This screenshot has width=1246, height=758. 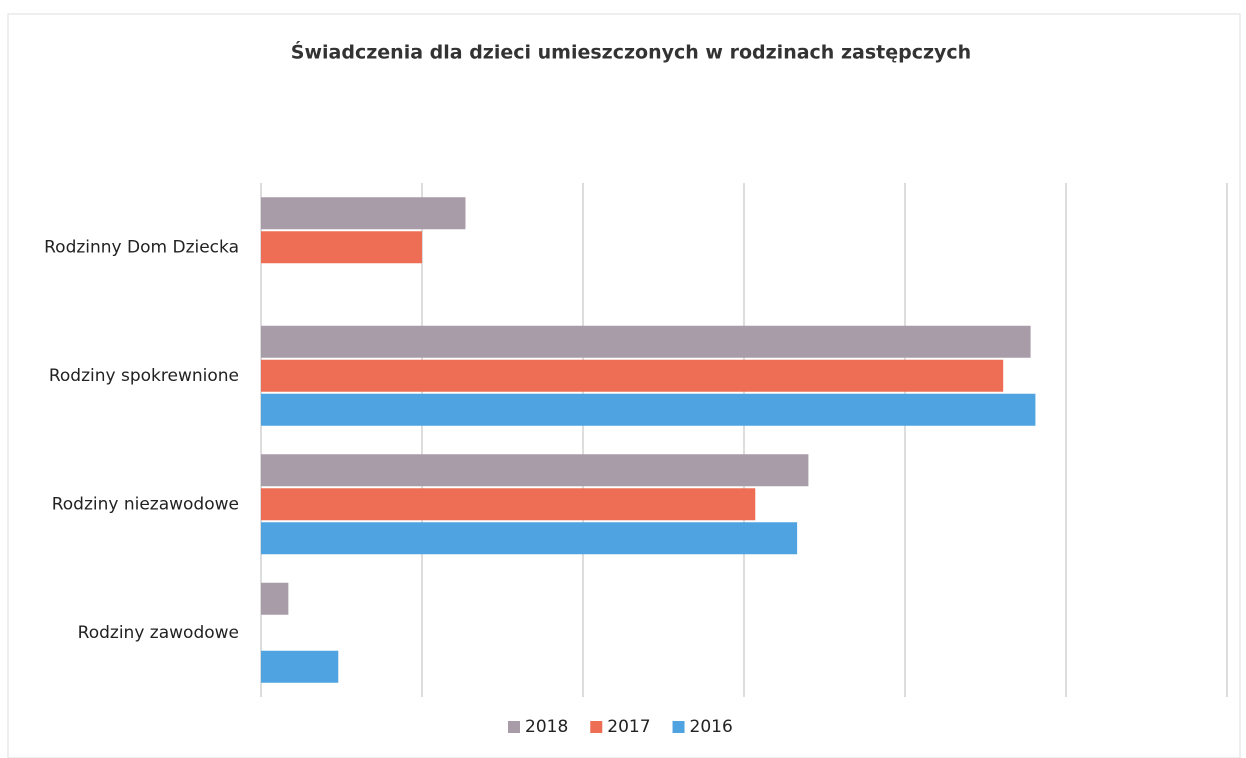 I want to click on y-tick-label: Rodziny spokrewnione, so click(x=144, y=376).